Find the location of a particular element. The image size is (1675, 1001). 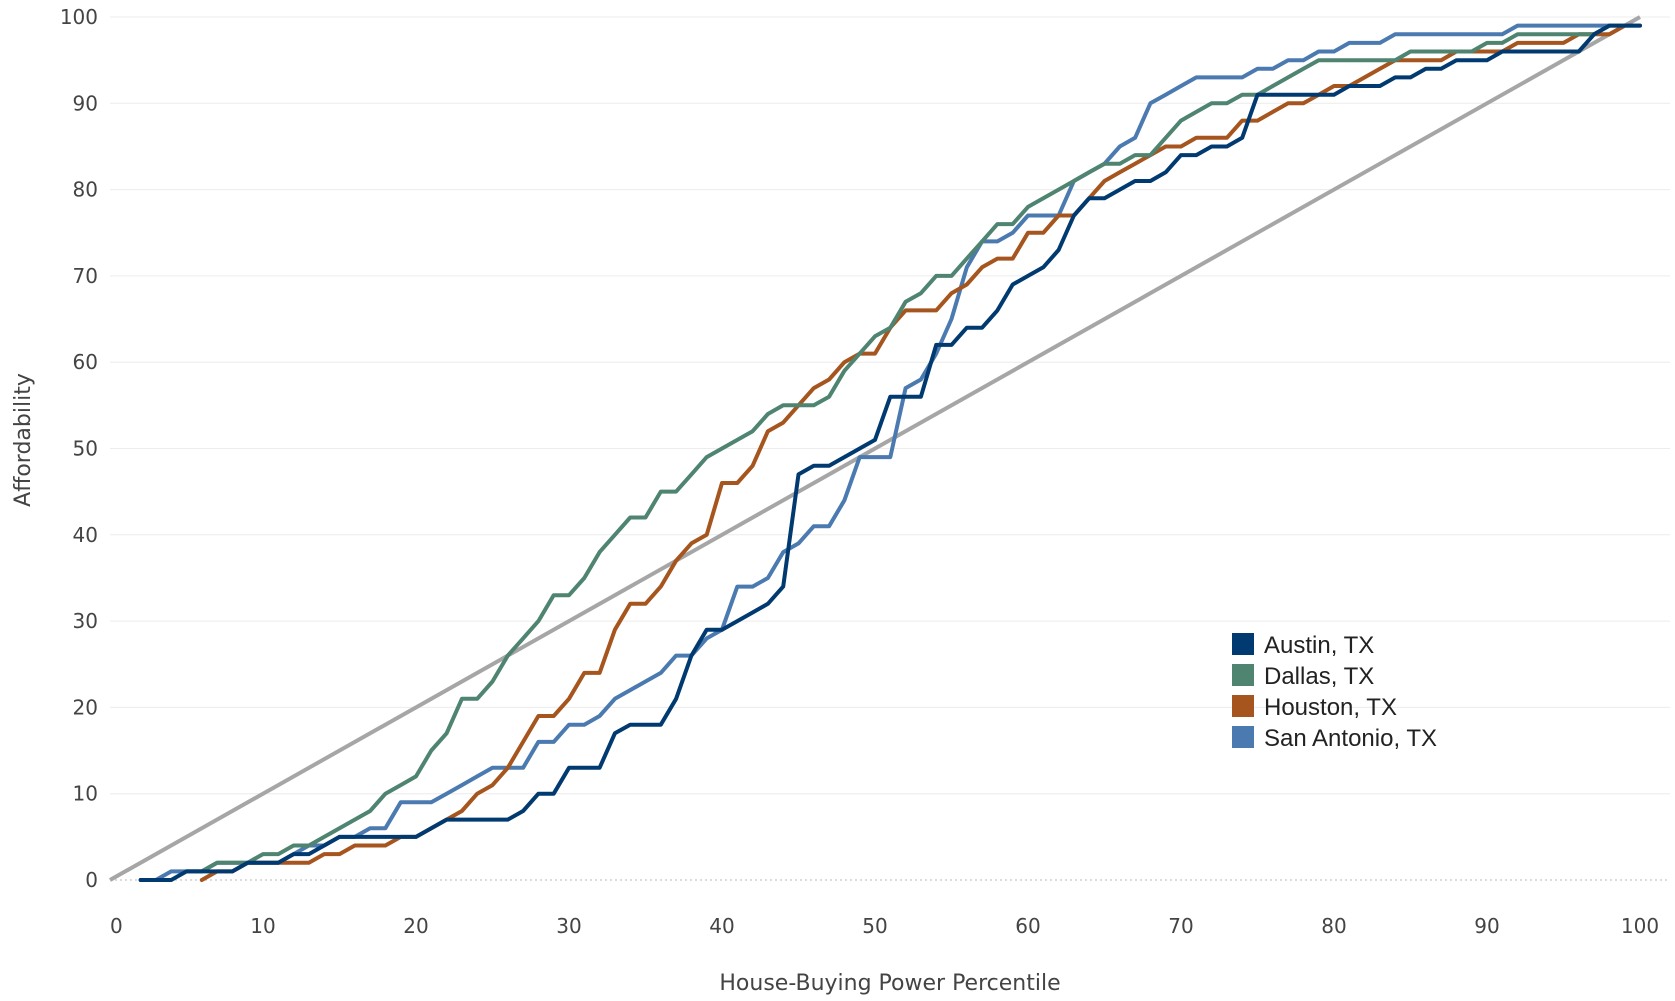

y-tick-label: 100 is located at coordinates (79, 17).